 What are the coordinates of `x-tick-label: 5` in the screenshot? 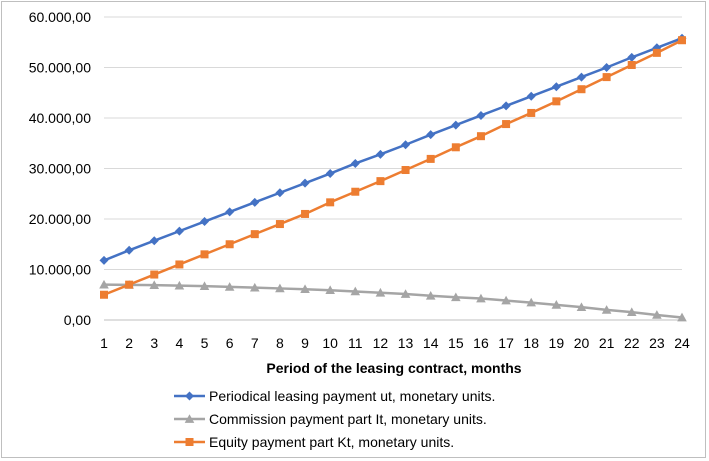 It's located at (205, 343).